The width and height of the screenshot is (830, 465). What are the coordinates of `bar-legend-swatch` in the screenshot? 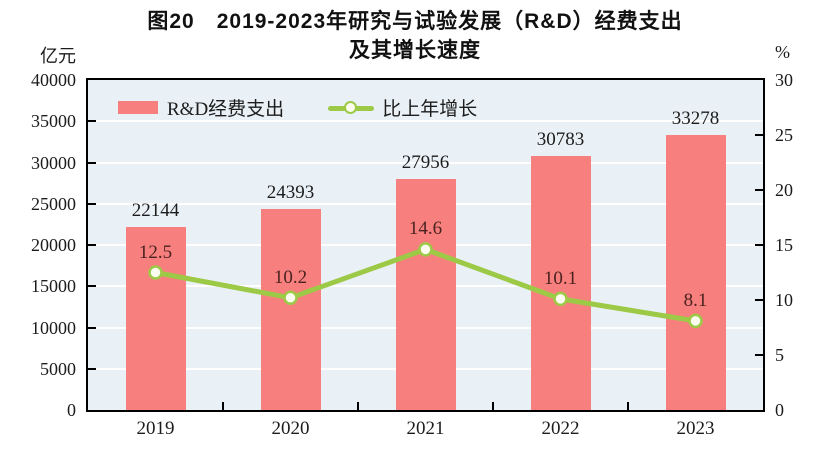 It's located at (138, 107).